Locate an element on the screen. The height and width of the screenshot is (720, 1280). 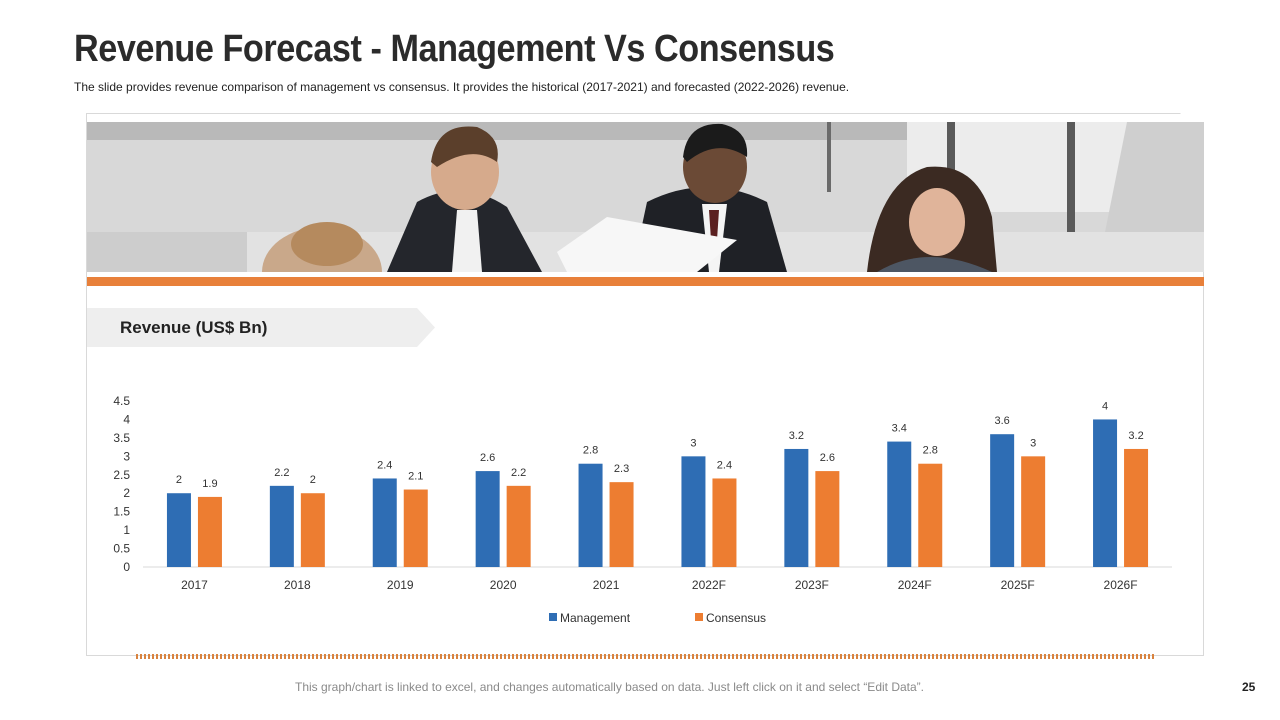
dotted-divider is located at coordinates (646, 656).